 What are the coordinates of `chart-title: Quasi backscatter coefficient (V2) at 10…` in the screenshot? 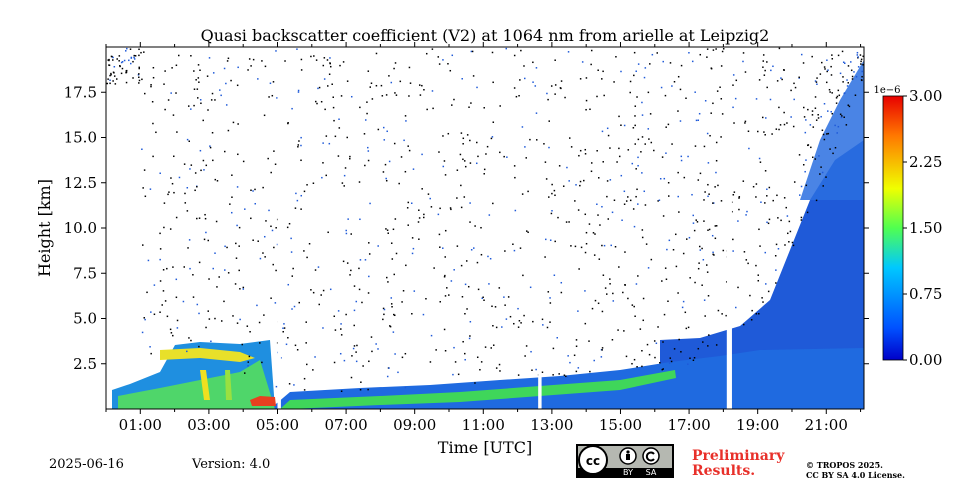 It's located at (485, 35).